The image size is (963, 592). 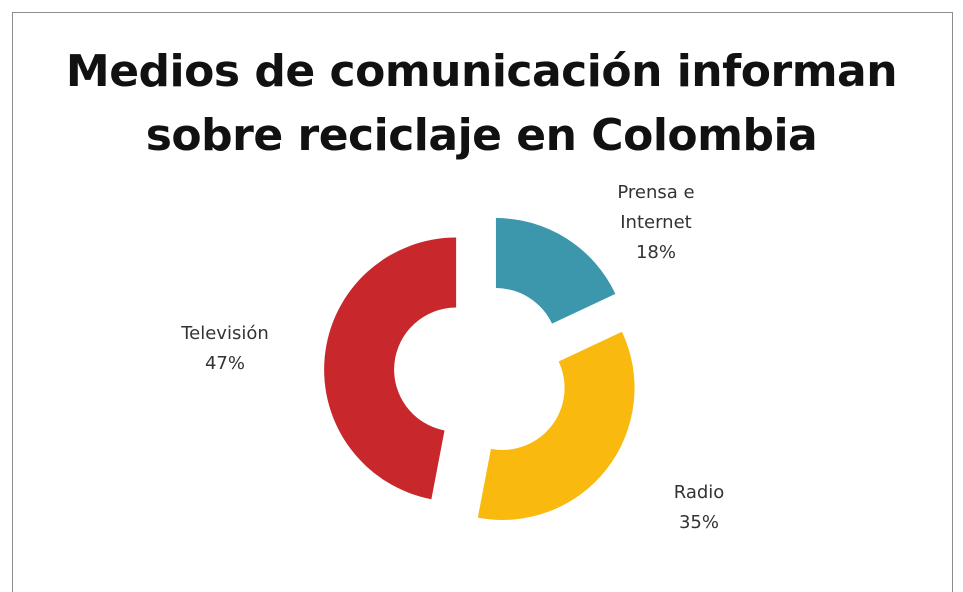 What do you see at coordinates (481, 71) in the screenshot?
I see `chart-title-line-1: Medios de comunicación informan` at bounding box center [481, 71].